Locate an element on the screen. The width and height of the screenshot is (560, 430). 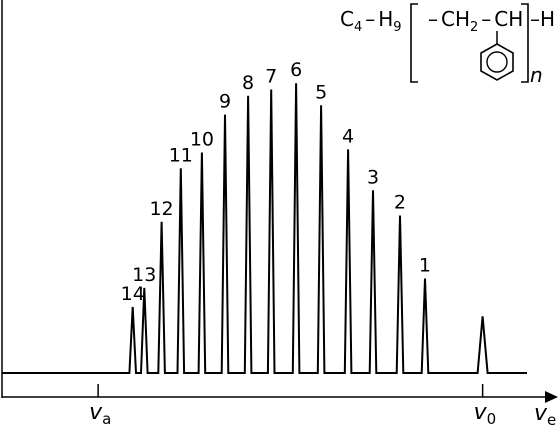
benzene-aromatic-circle is located at coordinates (497, 62).